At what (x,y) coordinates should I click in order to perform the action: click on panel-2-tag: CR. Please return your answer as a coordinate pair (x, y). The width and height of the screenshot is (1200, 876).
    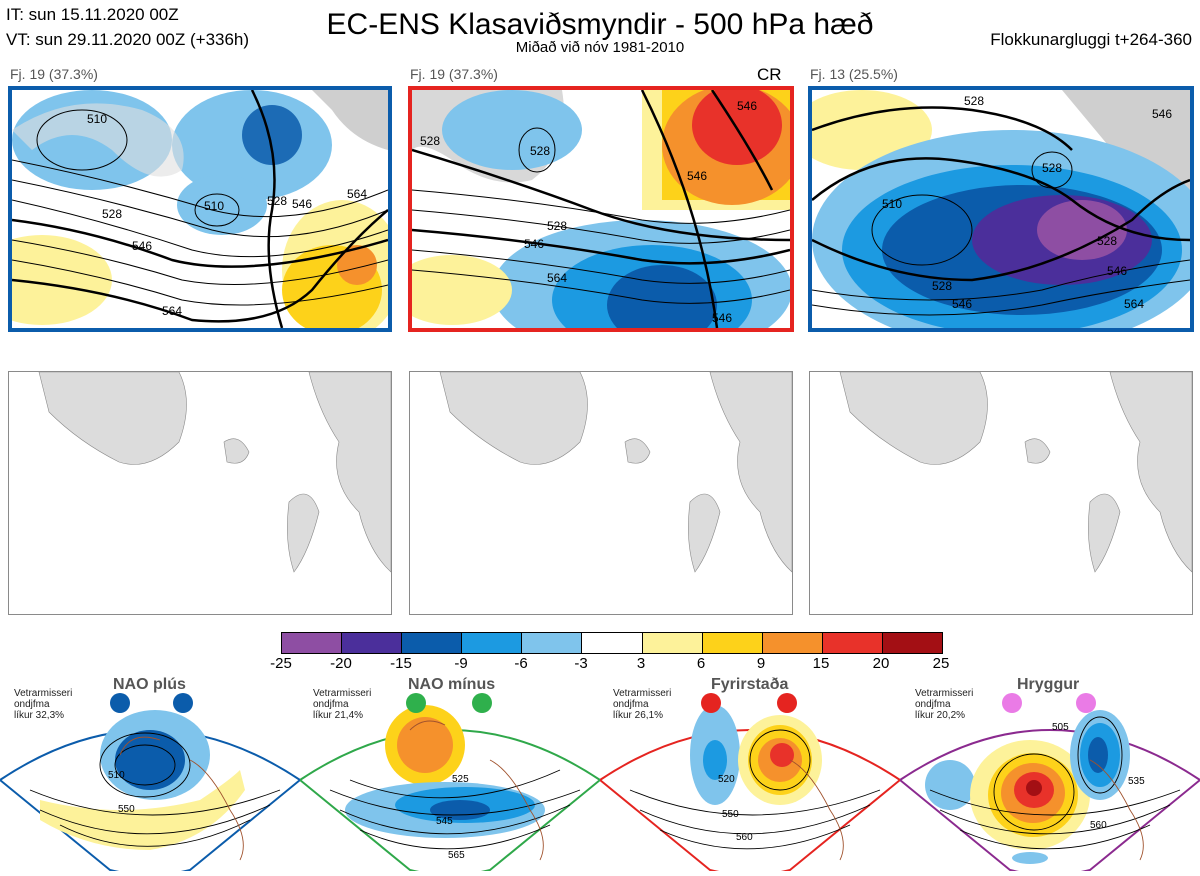
    Looking at the image, I should click on (769, 74).